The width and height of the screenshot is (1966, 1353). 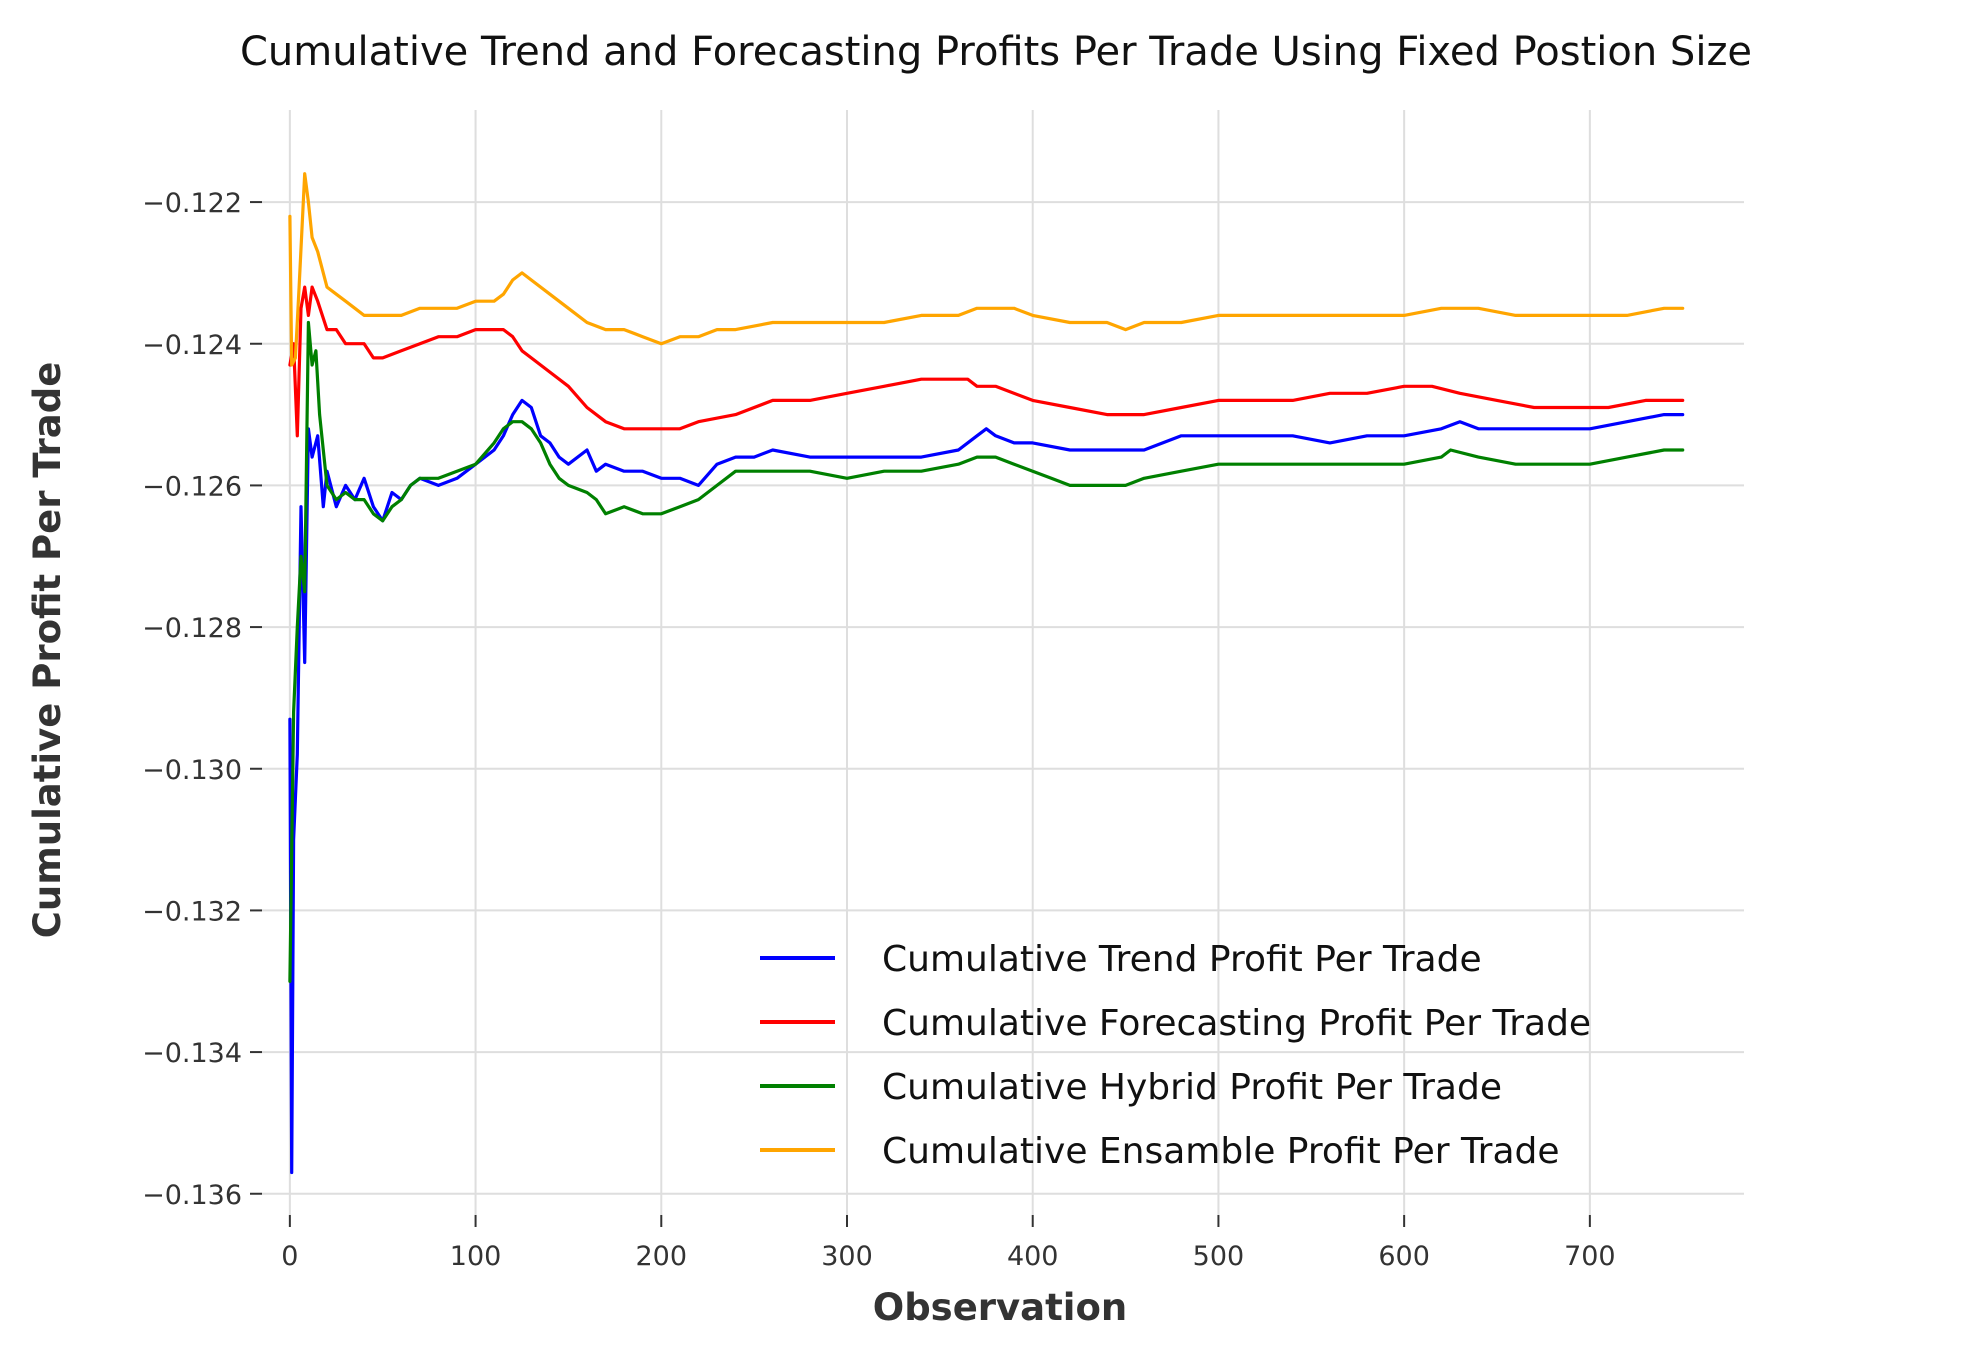 I want to click on y-tick-label: −0.136, so click(x=192, y=1195).